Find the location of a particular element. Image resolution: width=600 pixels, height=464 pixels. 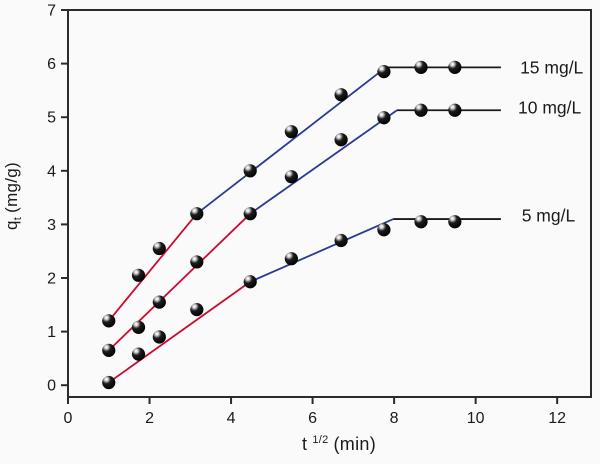

y-axis-title-units: (mg/g) is located at coordinates (11, 187).